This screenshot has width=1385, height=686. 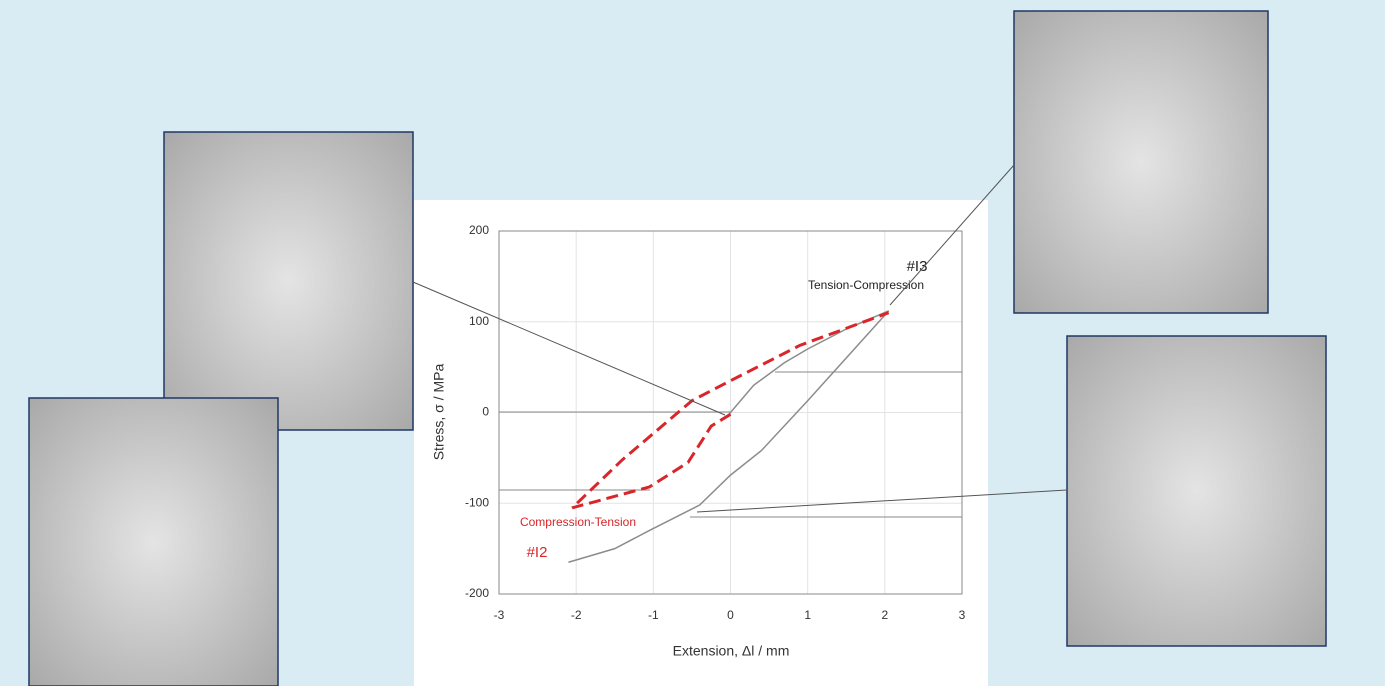 What do you see at coordinates (730, 615) in the screenshot?
I see `x-tick-label: 0` at bounding box center [730, 615].